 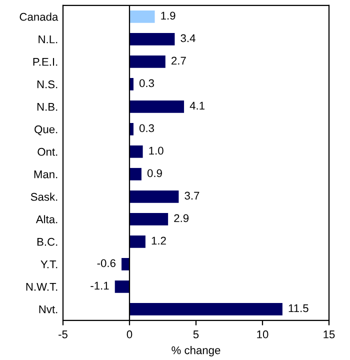 What do you see at coordinates (168, 16) in the screenshot?
I see `data-label: 1.9` at bounding box center [168, 16].